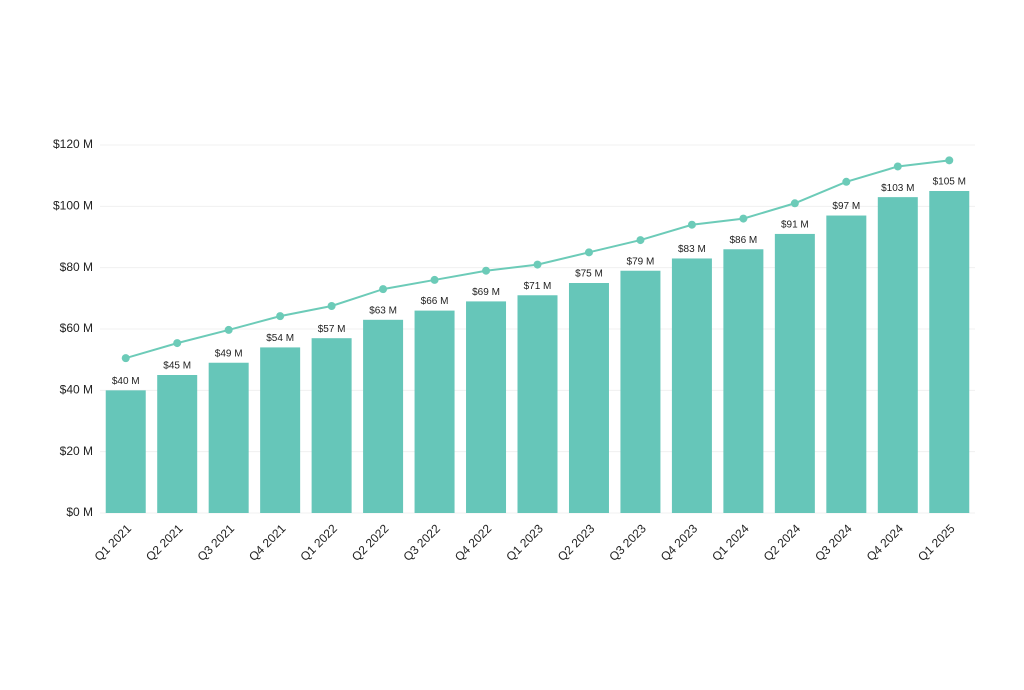  Describe the element at coordinates (216, 542) in the screenshot. I see `x-tick-label: Q3 2021` at that location.